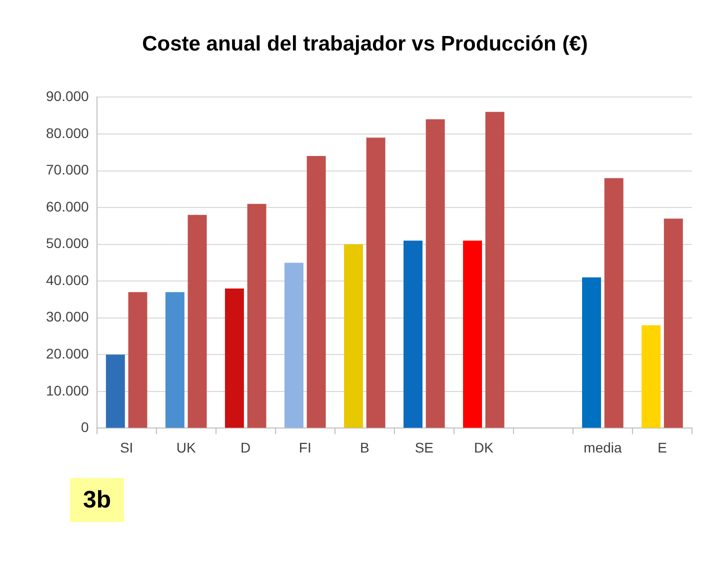 The height and width of the screenshot is (571, 720). I want to click on x-tick-label: B, so click(365, 447).